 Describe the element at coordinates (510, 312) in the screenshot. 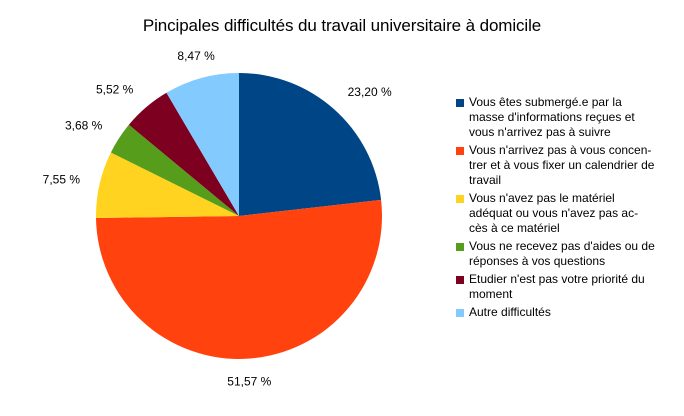

I see `legend-label-6: Autre difficultés` at that location.